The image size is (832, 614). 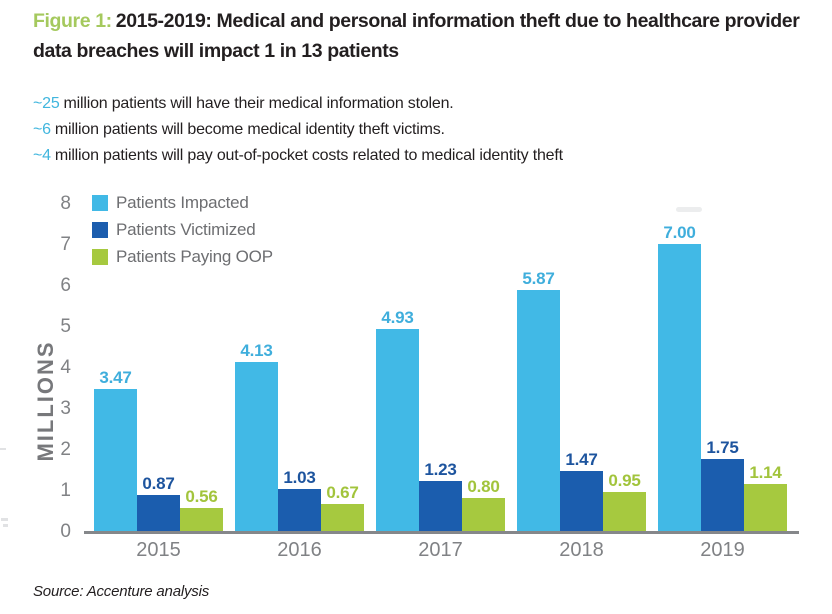 I want to click on legend-item: Patients Victimized, so click(x=182, y=229).